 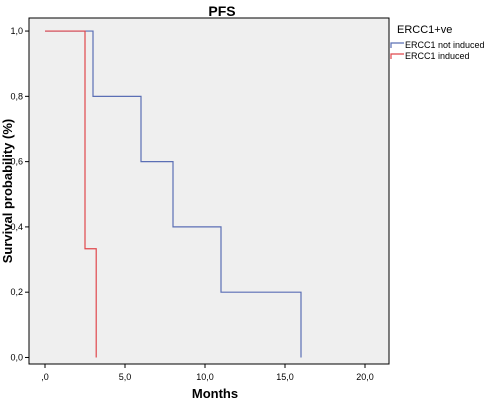 I want to click on y-tick-label: 0,2, so click(x=16, y=292).